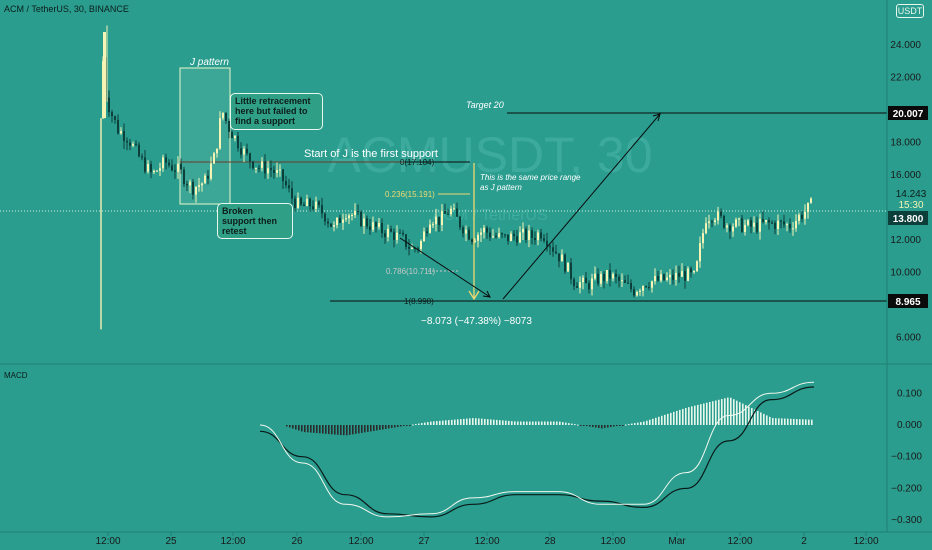 The image size is (932, 550). What do you see at coordinates (371, 154) in the screenshot?
I see `start-of-j-label: Start of J is the first support` at bounding box center [371, 154].